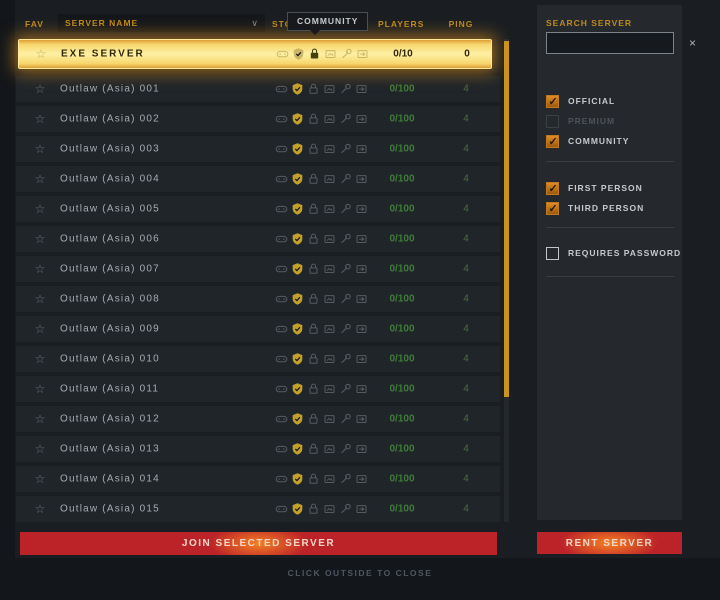 Image resolution: width=720 pixels, height=600 pixels. I want to click on clear-search-icon: ×, so click(693, 43).